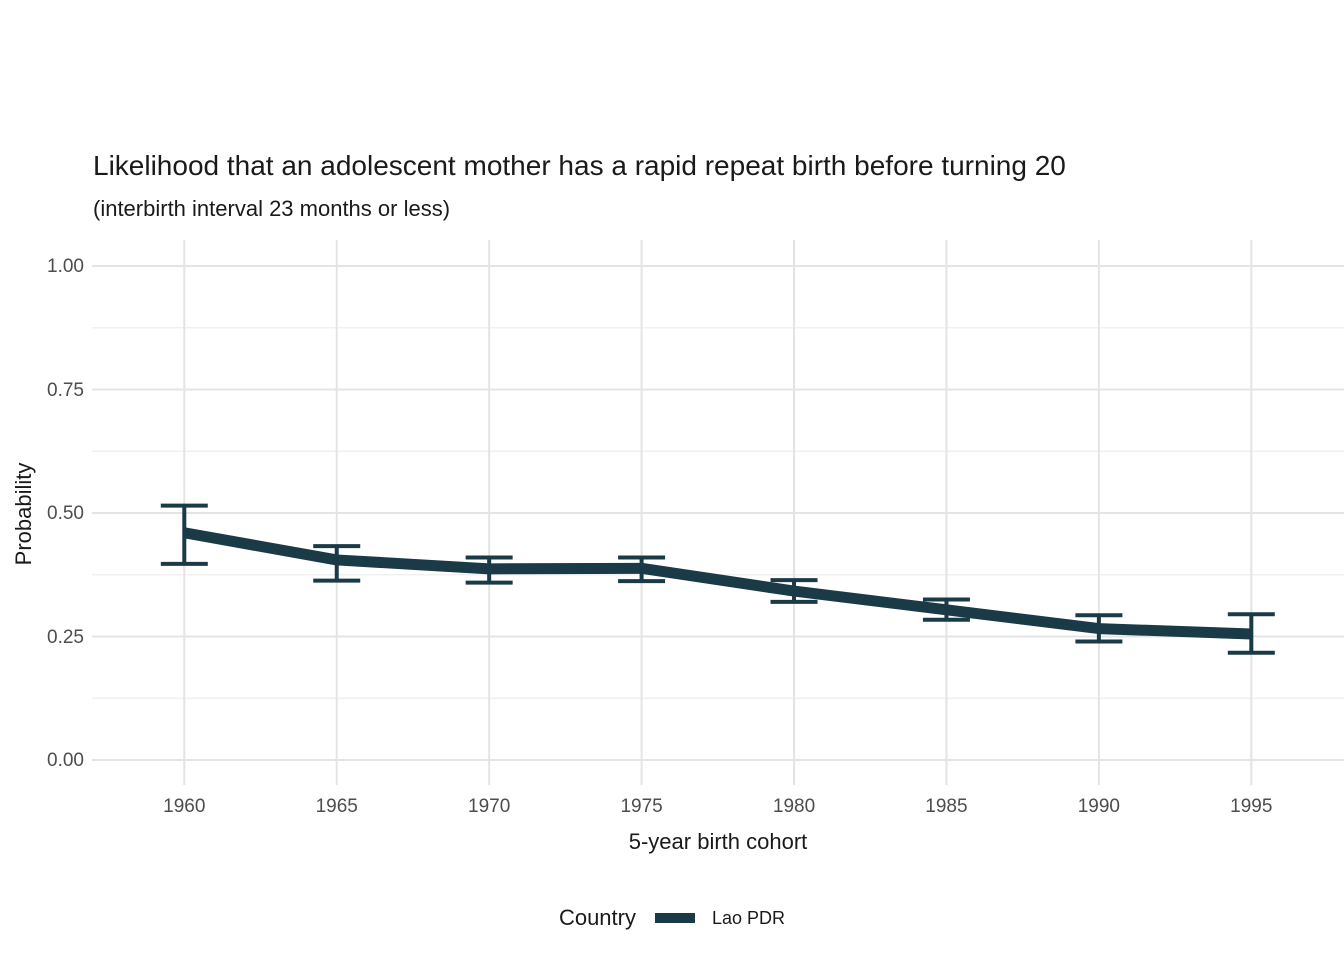 The width and height of the screenshot is (1344, 960). Describe the element at coordinates (597, 917) in the screenshot. I see `legend-title: Country` at that location.